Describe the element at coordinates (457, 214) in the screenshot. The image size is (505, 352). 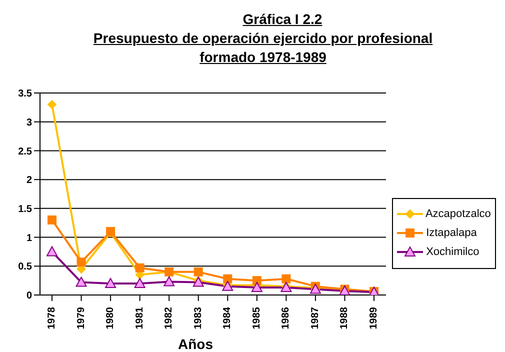
I see `legend-label: Azcapotzalco` at that location.